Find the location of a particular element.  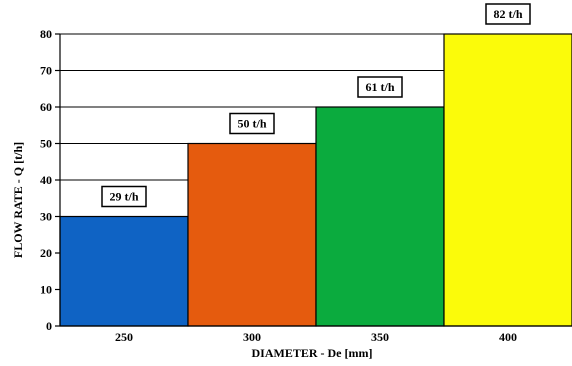

x-tick-label: 300 is located at coordinates (252, 337).